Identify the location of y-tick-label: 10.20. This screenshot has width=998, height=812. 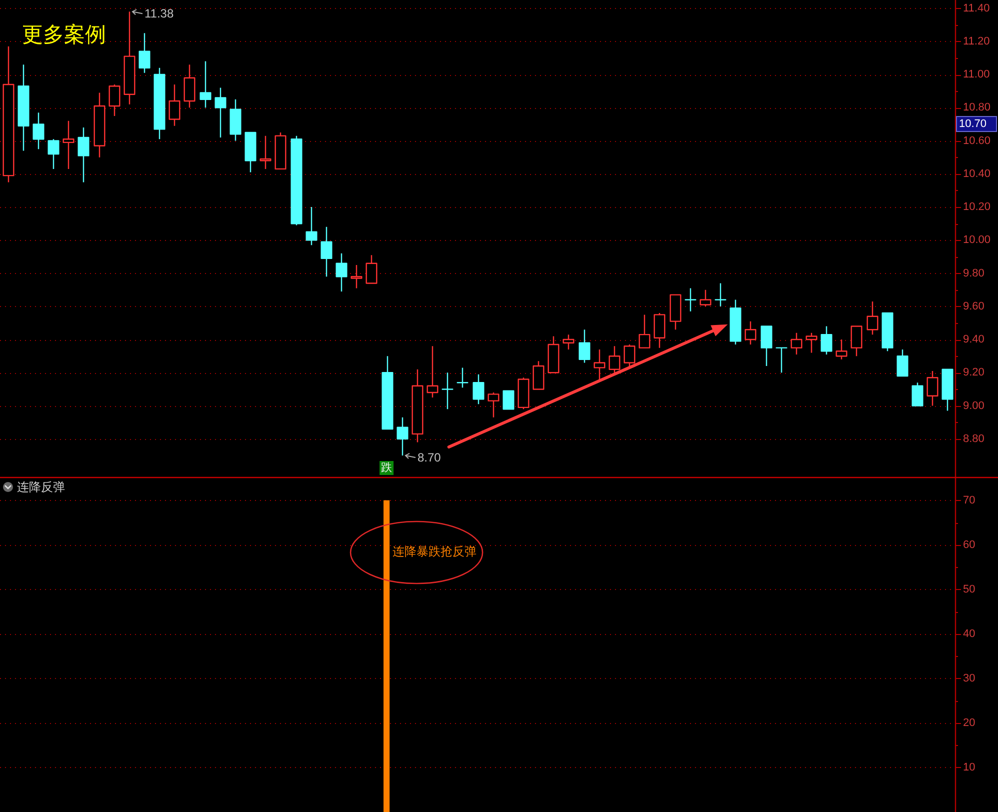
(977, 207).